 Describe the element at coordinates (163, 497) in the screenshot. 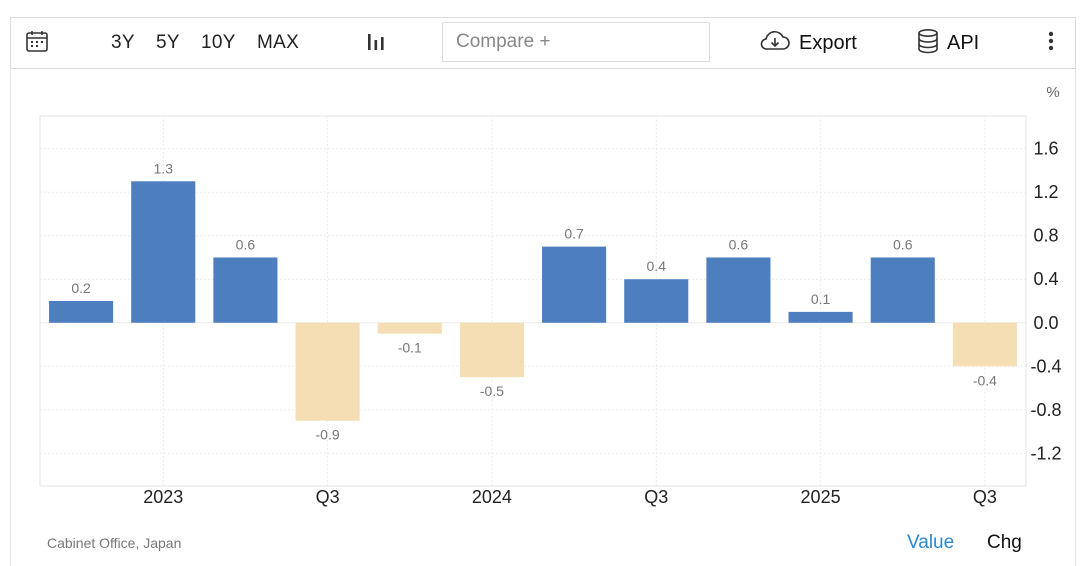

I see `x-tick-label: 2023` at that location.